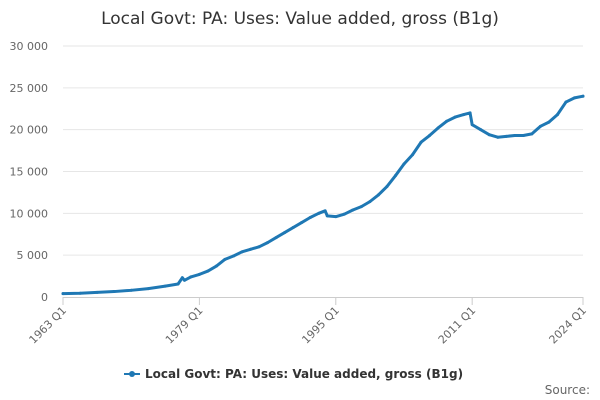  What do you see at coordinates (184, 325) in the screenshot?
I see `x-tick-label: 1979 Q1` at bounding box center [184, 325].